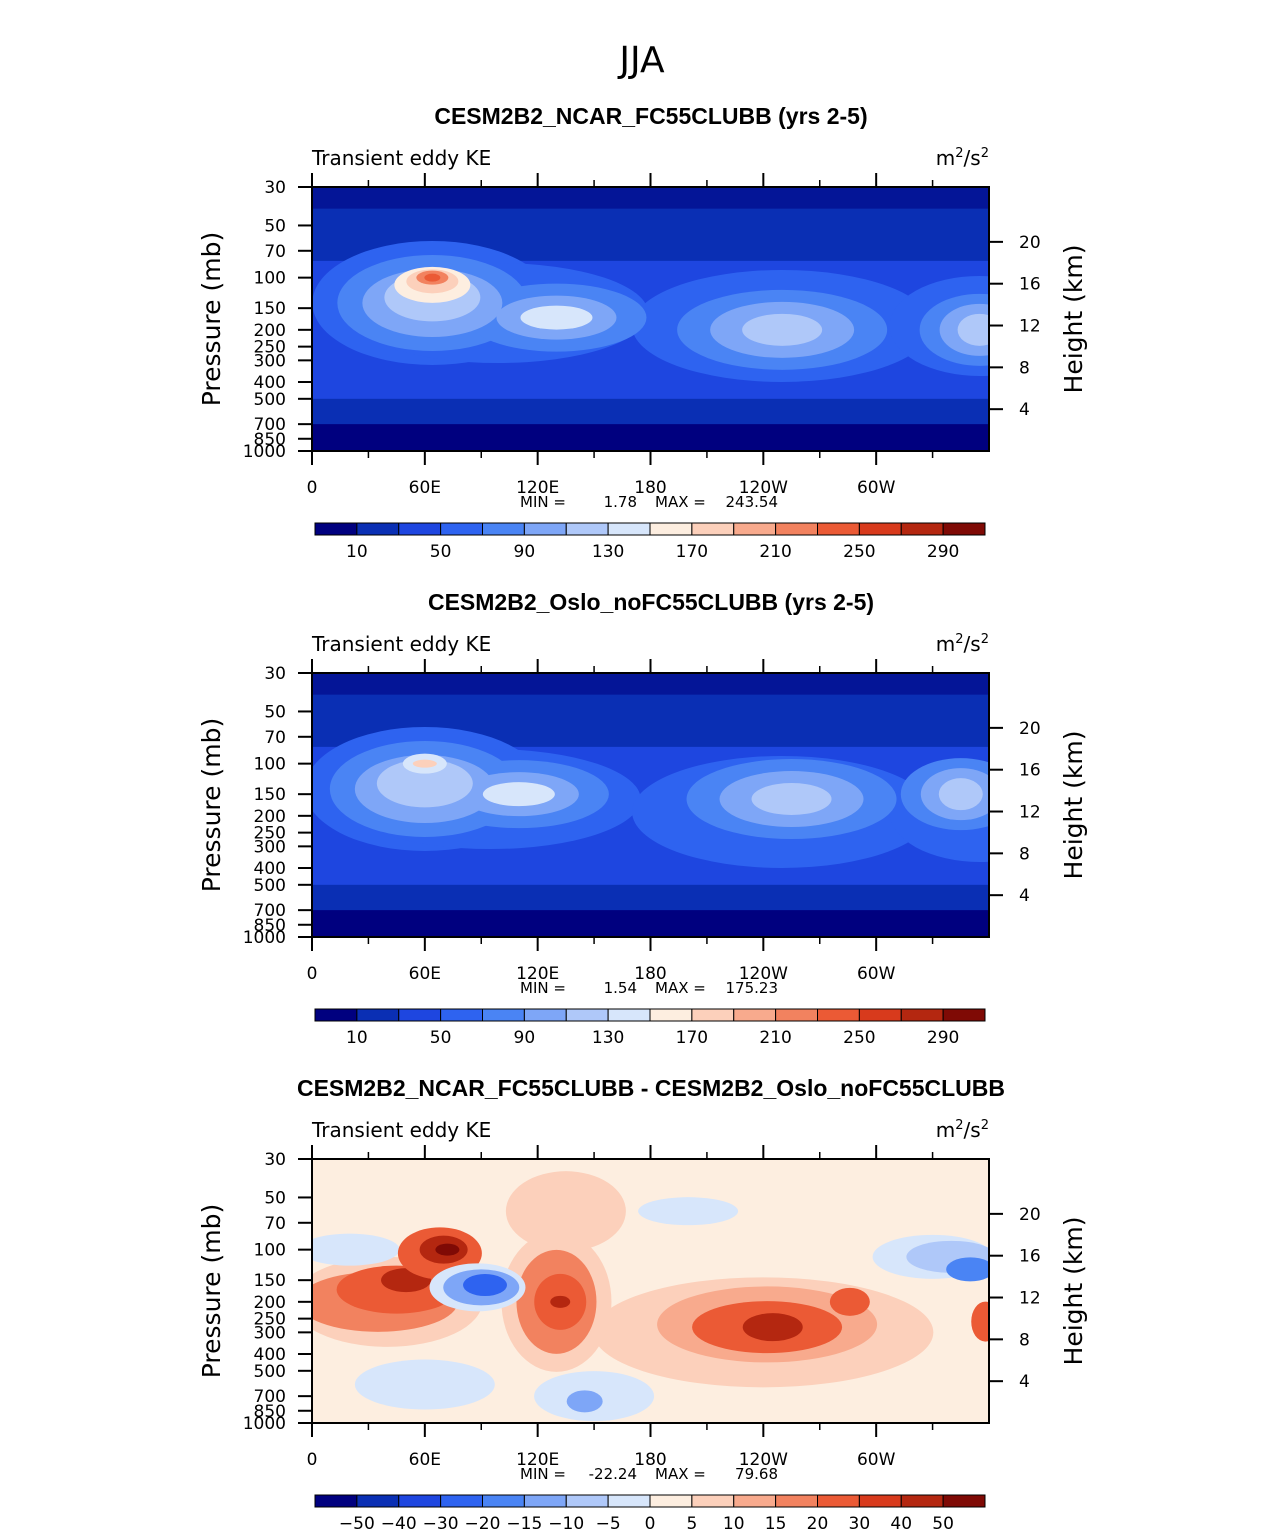 This screenshot has width=1285, height=1531. Describe the element at coordinates (763, 1460) in the screenshot. I see `x-tick-label: 120W` at that location.